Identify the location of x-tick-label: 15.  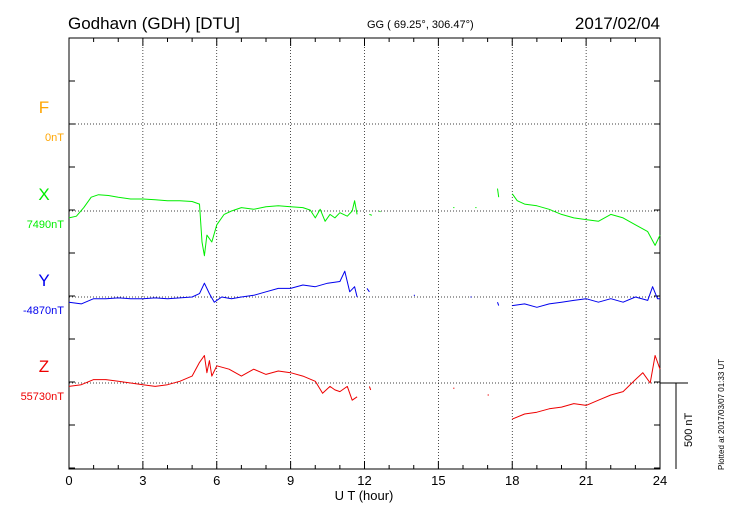
(438, 480).